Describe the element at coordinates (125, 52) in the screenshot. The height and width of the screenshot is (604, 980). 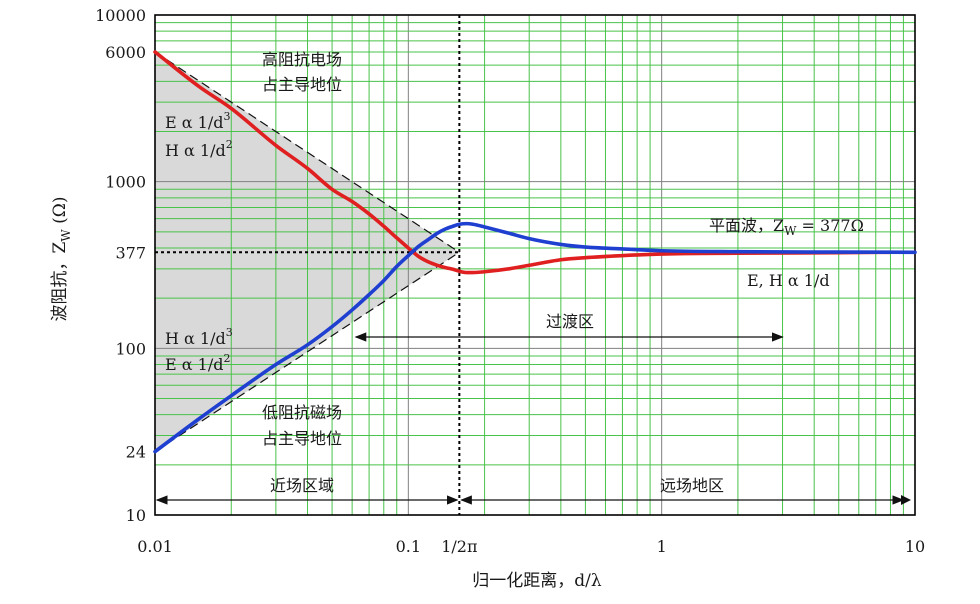
I see `y-tick-label: 6000` at that location.